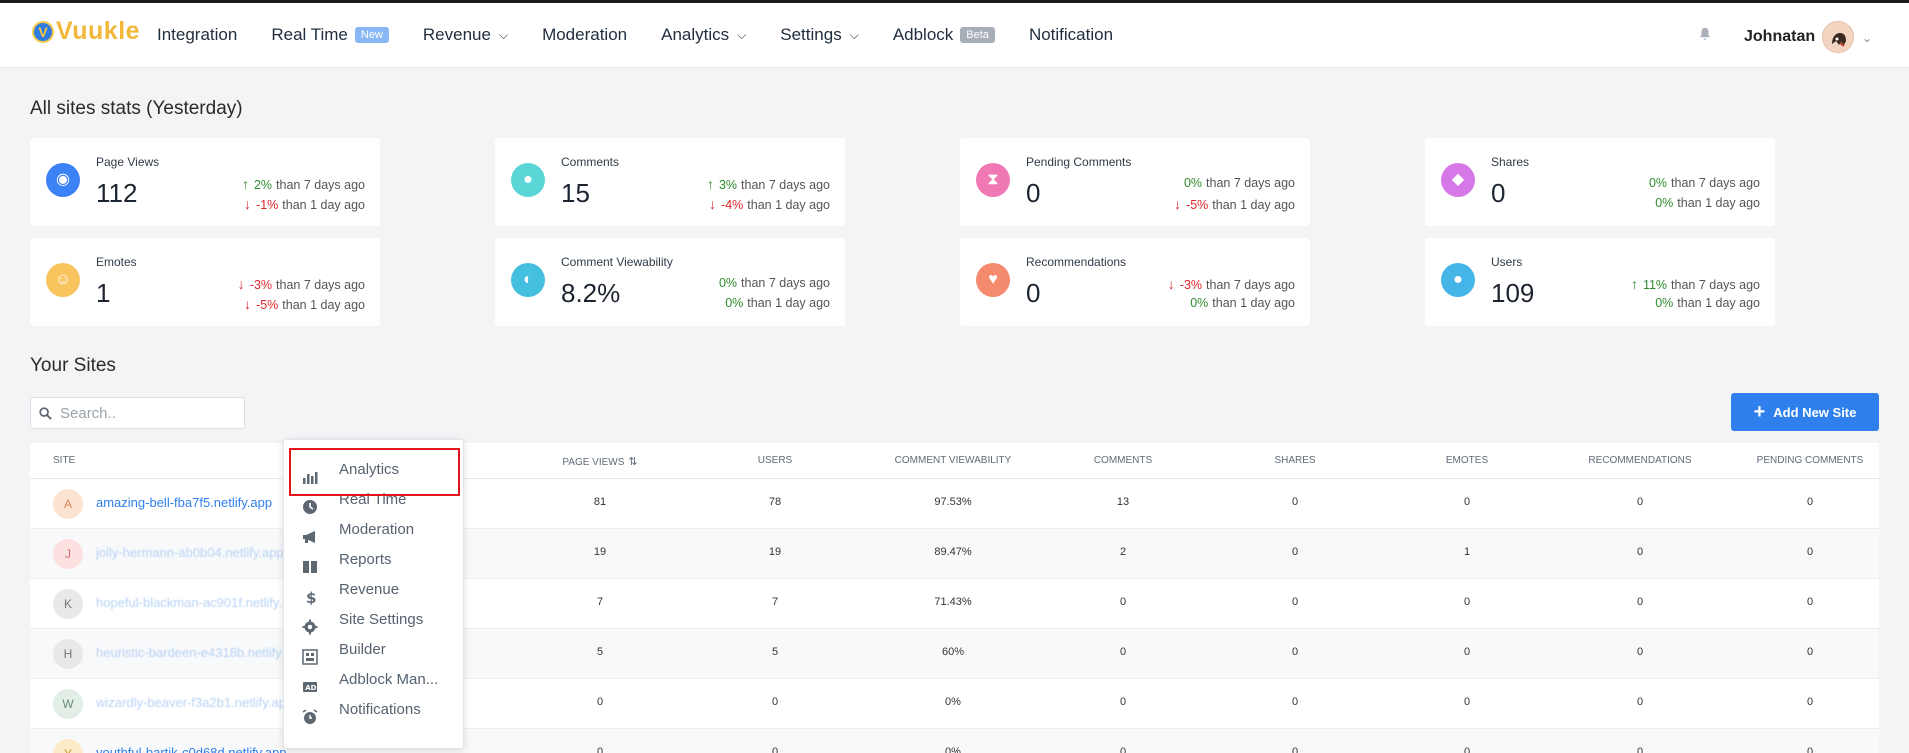  What do you see at coordinates (584, 35) in the screenshot?
I see `nav-item-moderation: Moderation` at bounding box center [584, 35].